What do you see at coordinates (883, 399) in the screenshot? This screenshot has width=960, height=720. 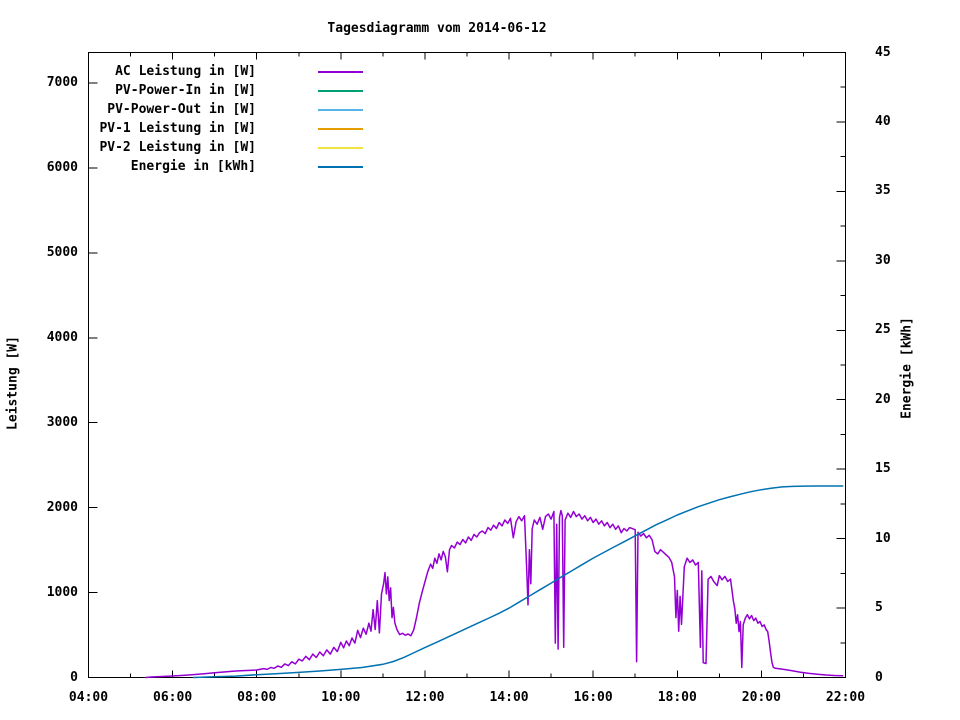 I see `y-right-tick-label: 20` at bounding box center [883, 399].